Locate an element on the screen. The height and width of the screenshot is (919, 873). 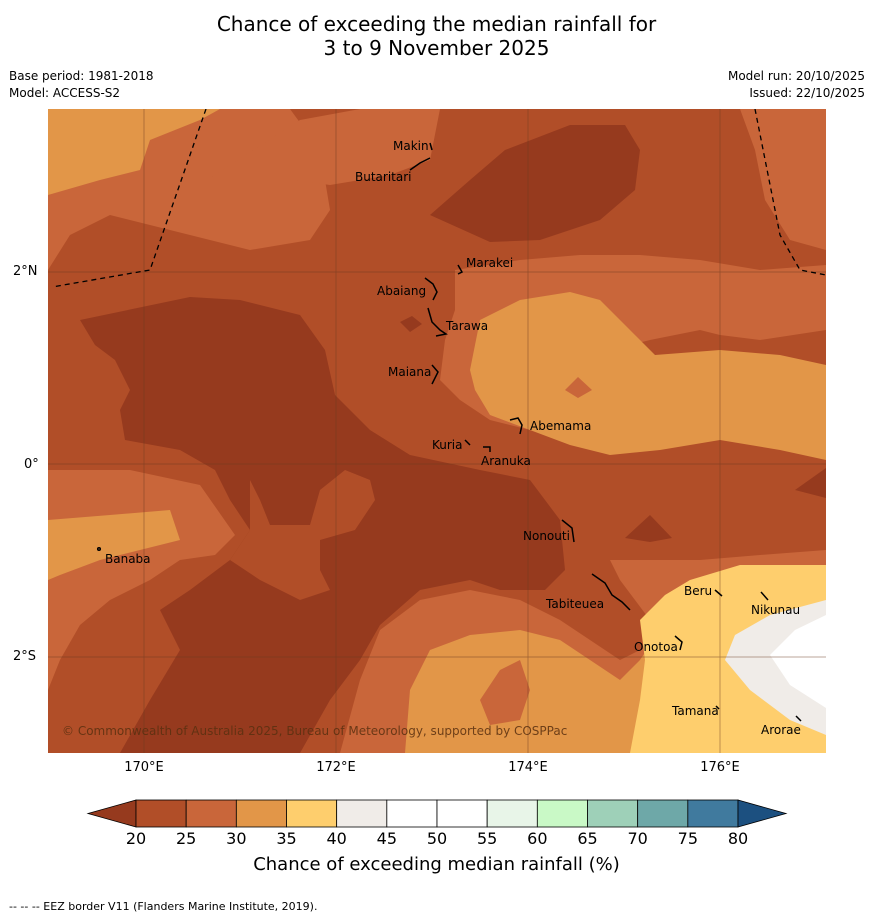
zone-30-topcenter is located at coordinates (325, 147).